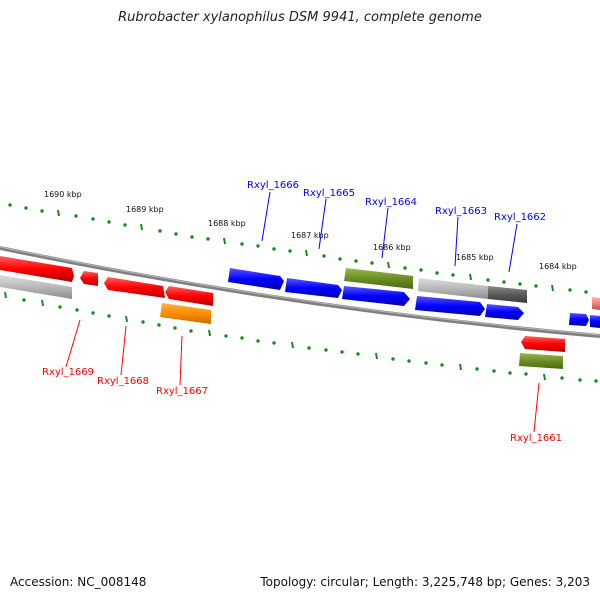 The image size is (600, 600). I want to click on gene-label: Rxyl_1663, so click(461, 211).